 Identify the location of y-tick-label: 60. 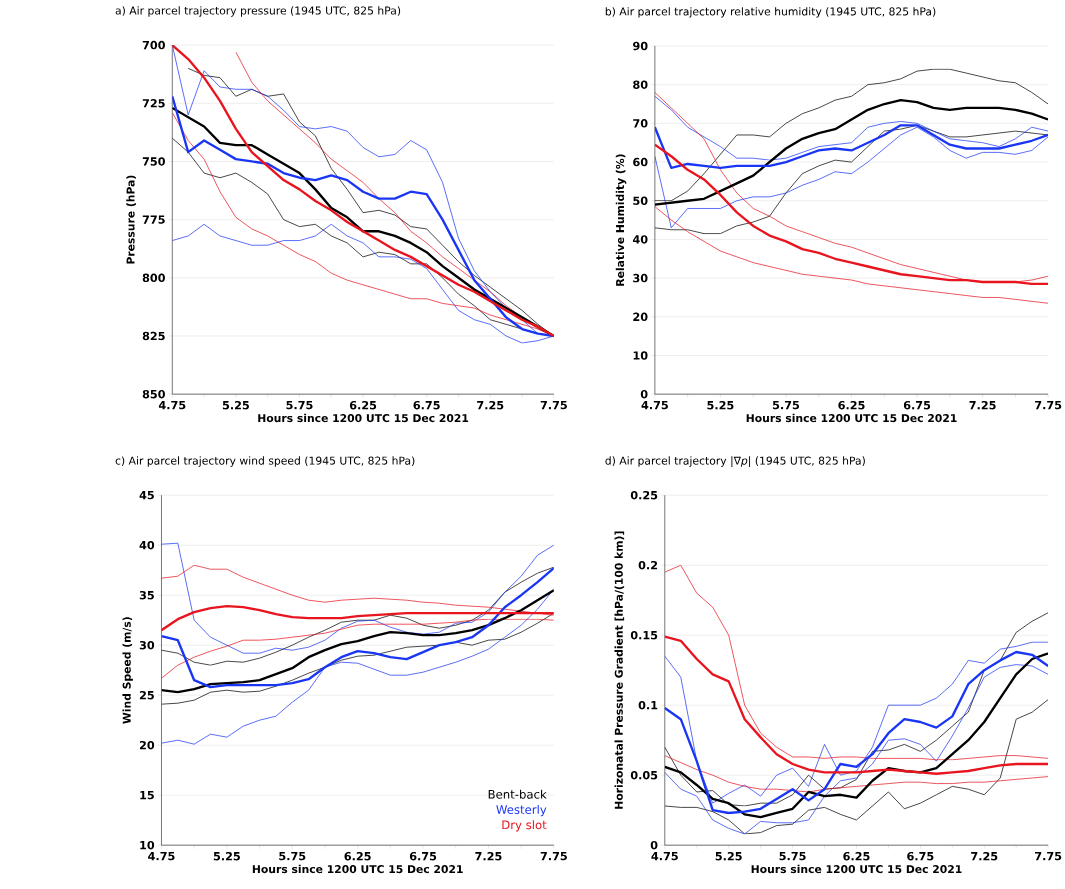
(640, 162).